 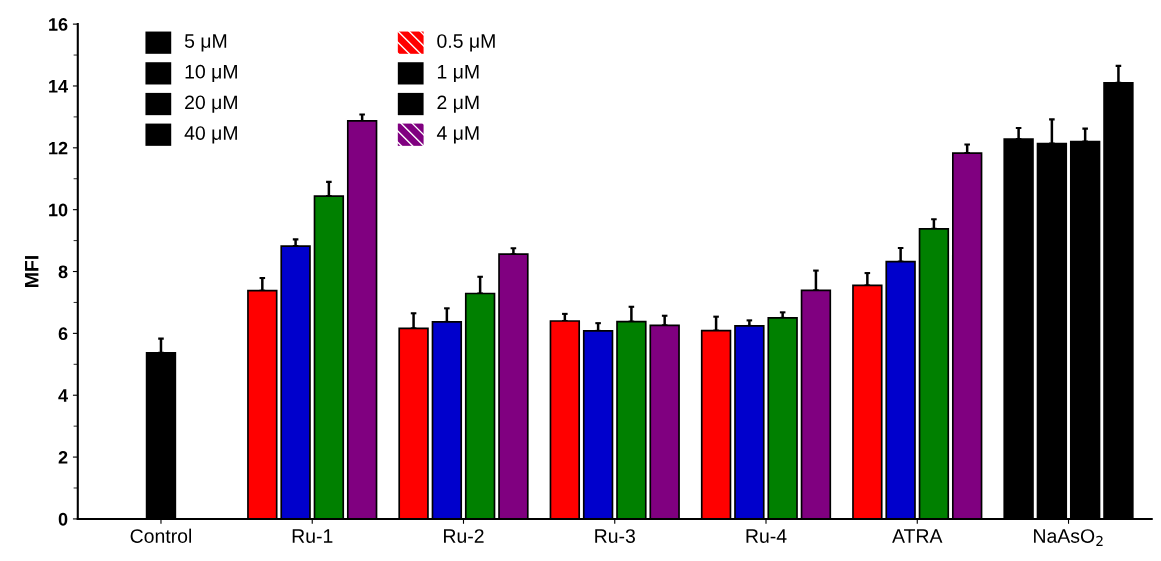 I want to click on annotation: 0.5 μM, so click(x=466, y=43).